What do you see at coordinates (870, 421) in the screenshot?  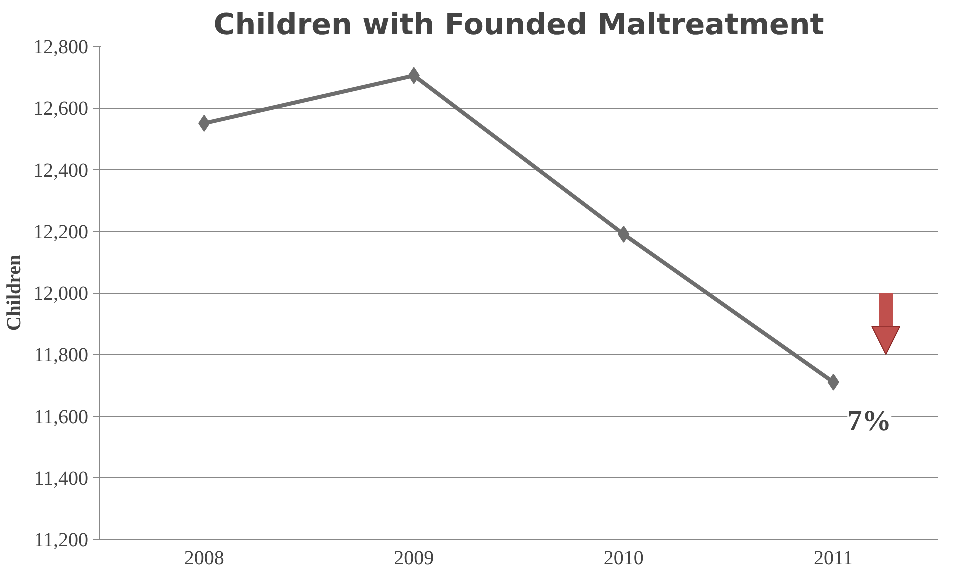 I see `annotation: 7%` at bounding box center [870, 421].